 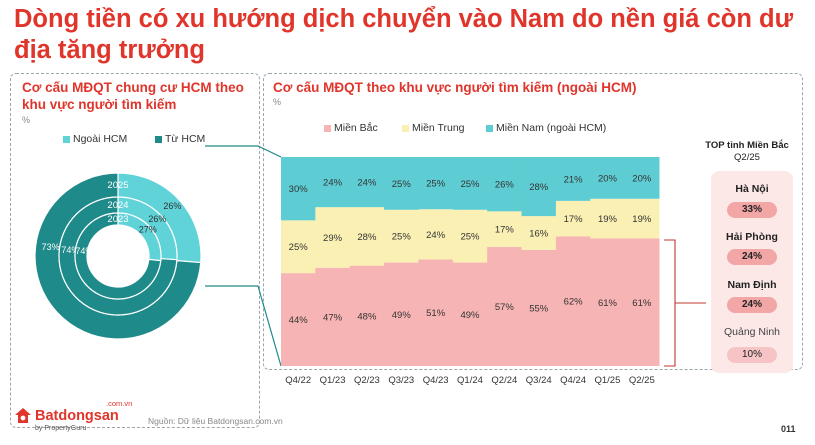 I want to click on bar-central-Q4/24, so click(x=573, y=218).